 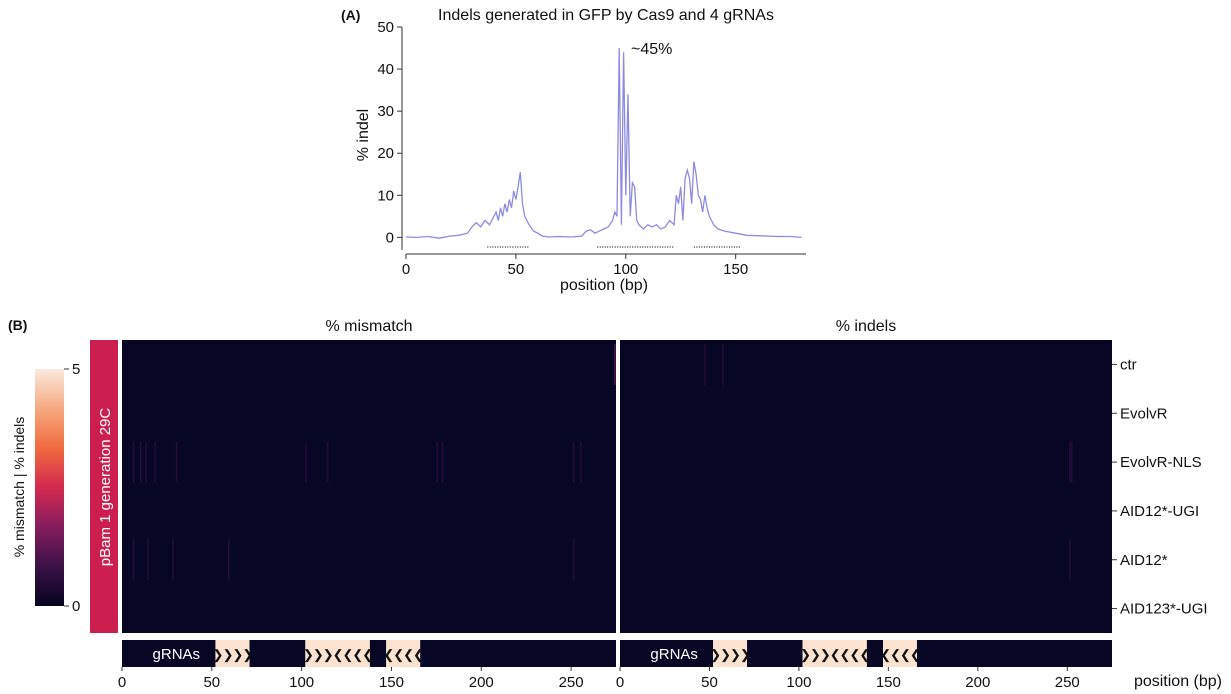 I want to click on panel-a-line-chart: 0 10 20 30 40 50 0 50 100 150, so click(x=591, y=148).